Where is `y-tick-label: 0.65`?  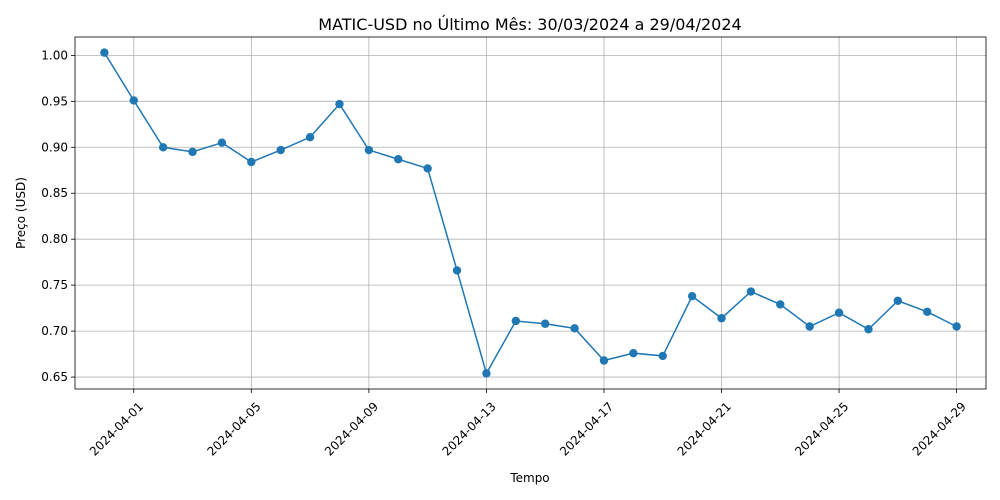
y-tick-label: 0.65 is located at coordinates (54, 377).